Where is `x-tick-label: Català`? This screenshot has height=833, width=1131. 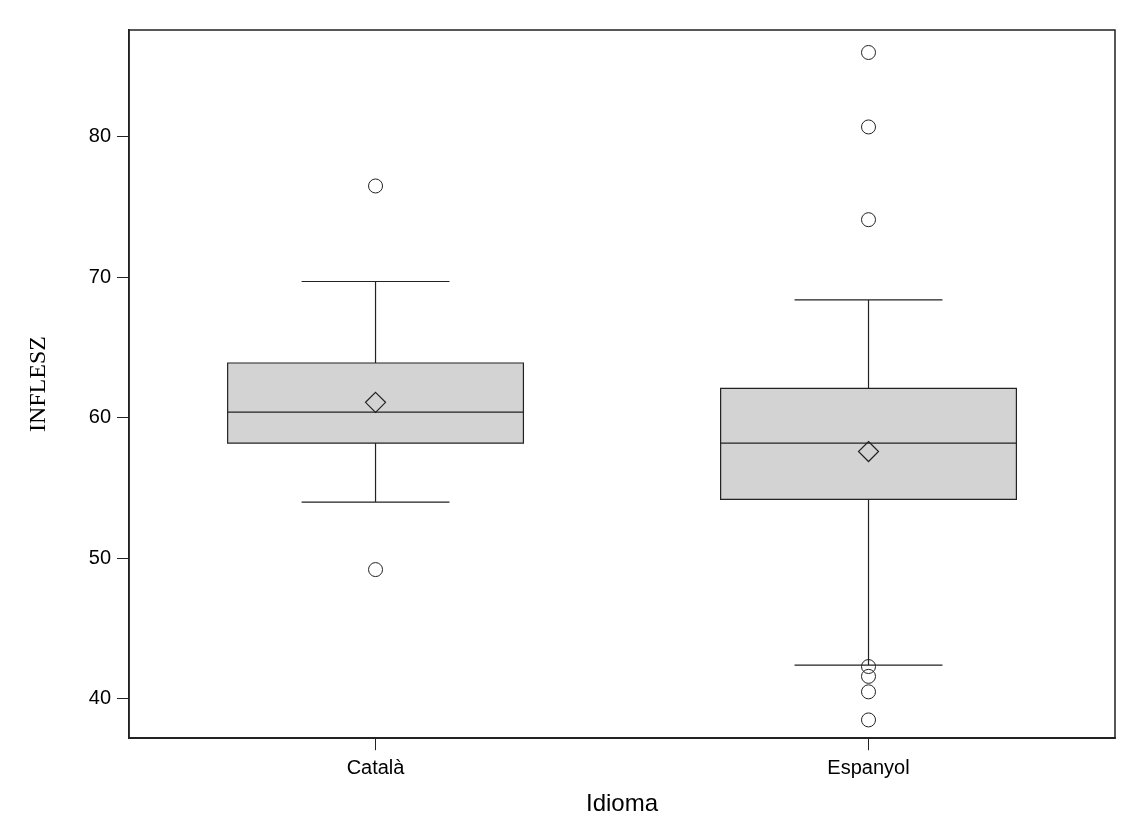
x-tick-label: Català is located at coordinates (376, 766).